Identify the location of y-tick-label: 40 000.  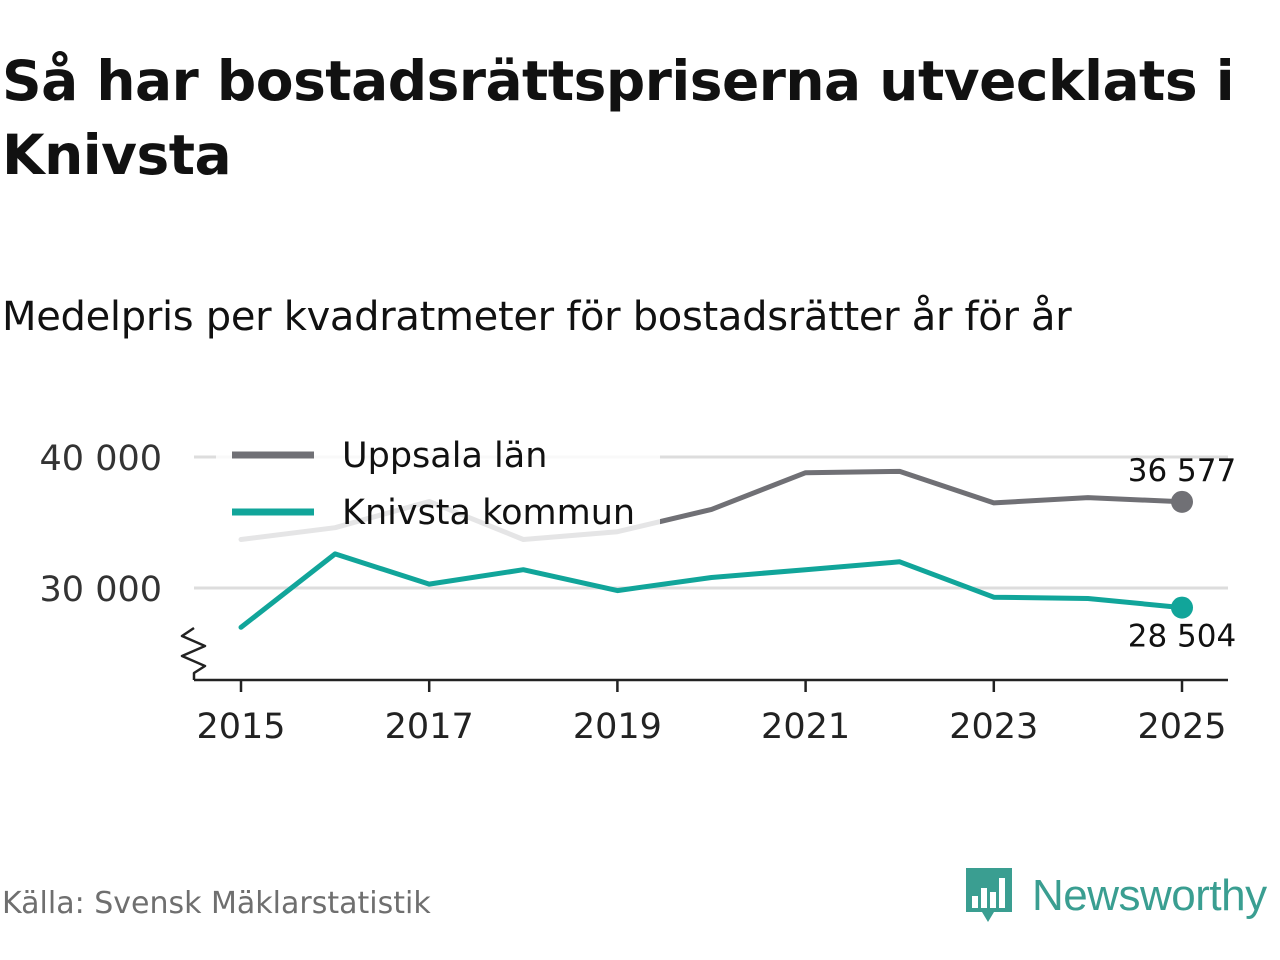
(101, 459).